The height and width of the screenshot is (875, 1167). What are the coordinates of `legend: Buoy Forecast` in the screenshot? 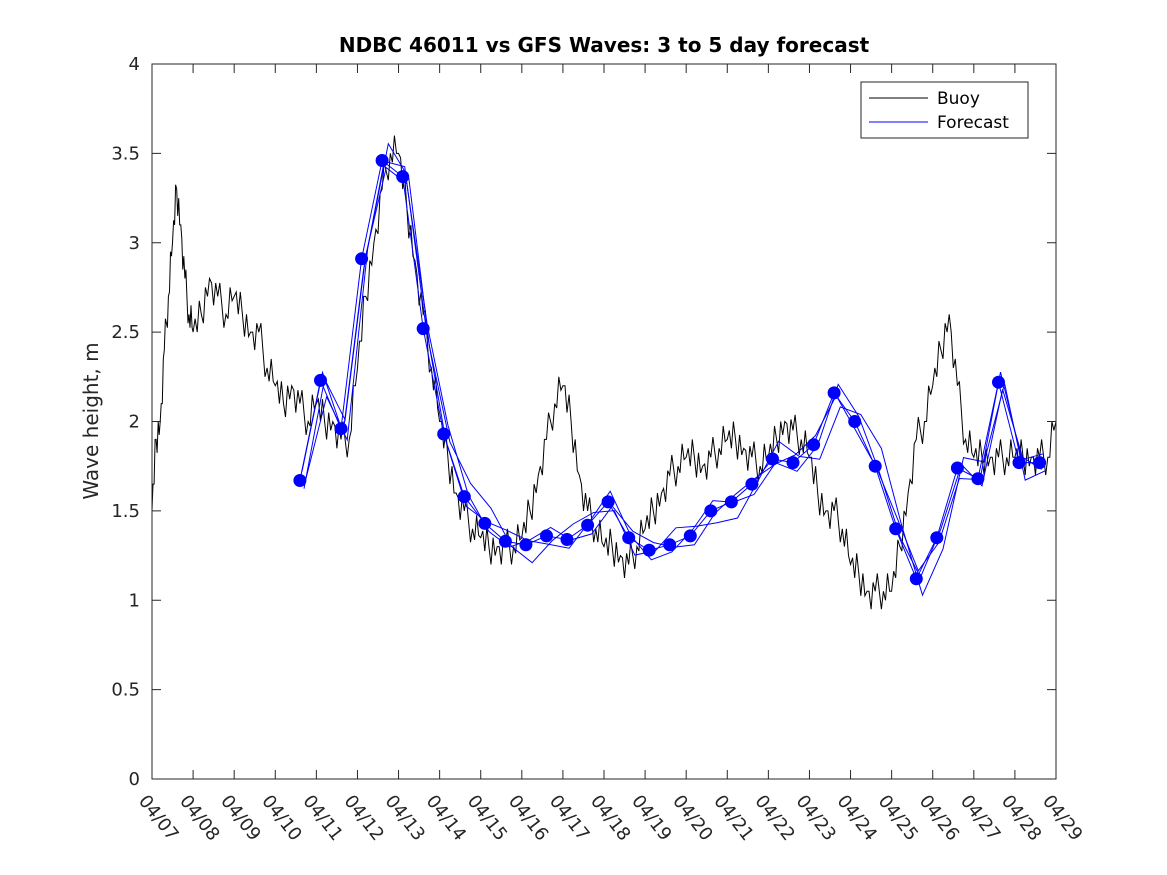 It's located at (944, 110).